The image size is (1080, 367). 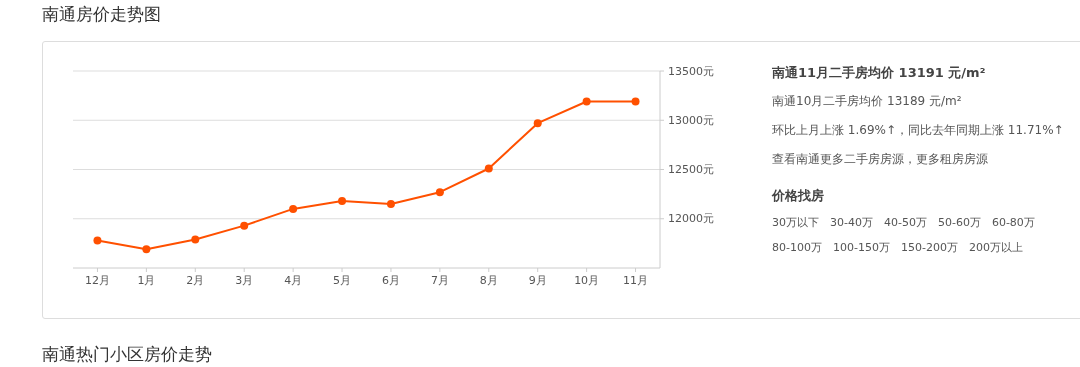 What do you see at coordinates (797, 247) in the screenshot?
I see `text: 80-100万` at bounding box center [797, 247].